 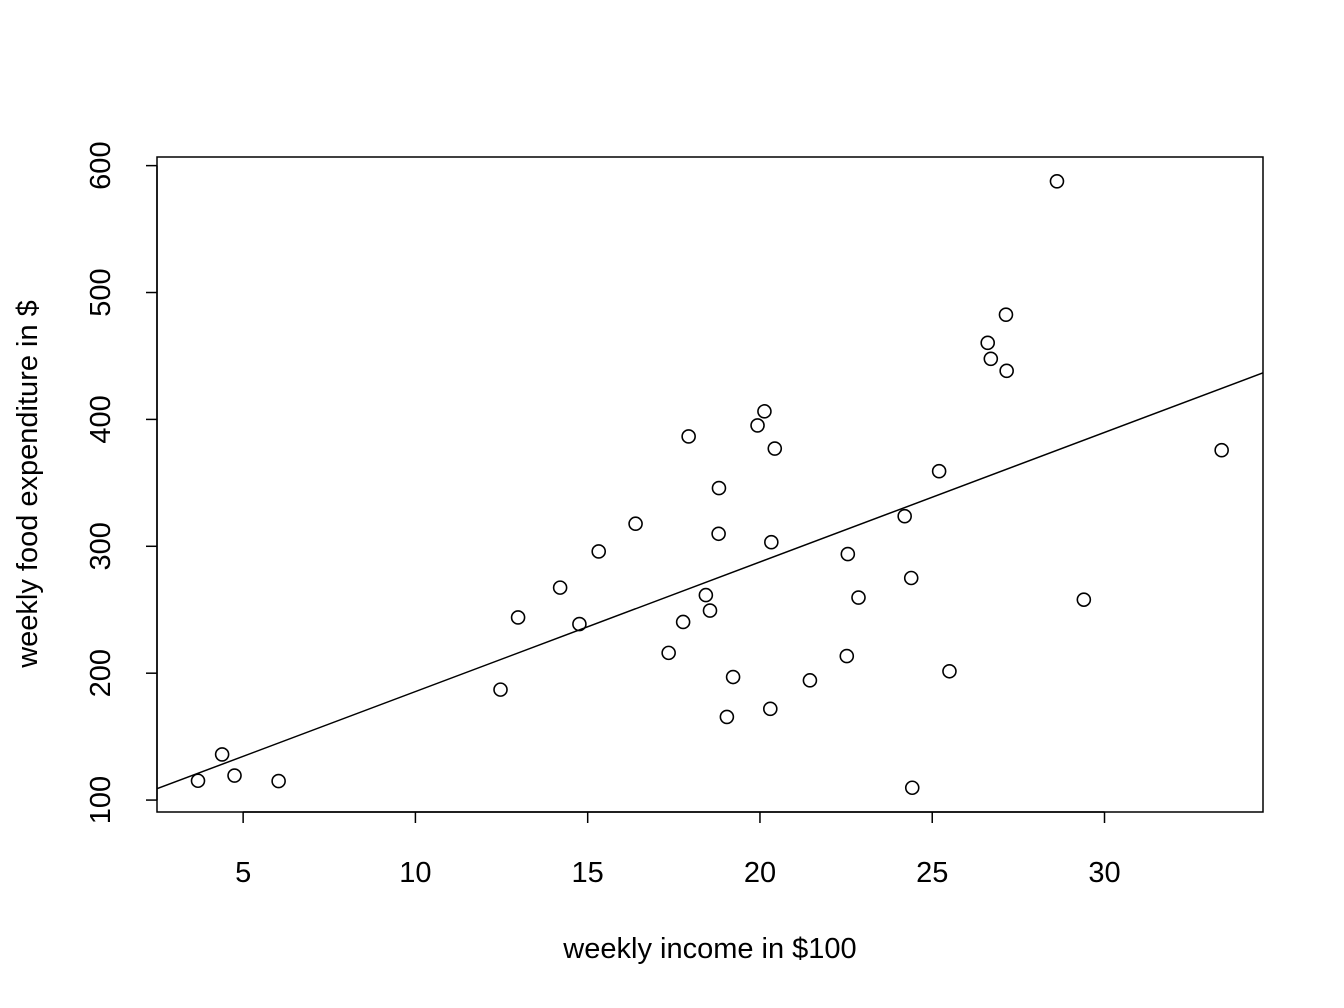 What do you see at coordinates (1104, 873) in the screenshot?
I see `x-tick-label: 30` at bounding box center [1104, 873].